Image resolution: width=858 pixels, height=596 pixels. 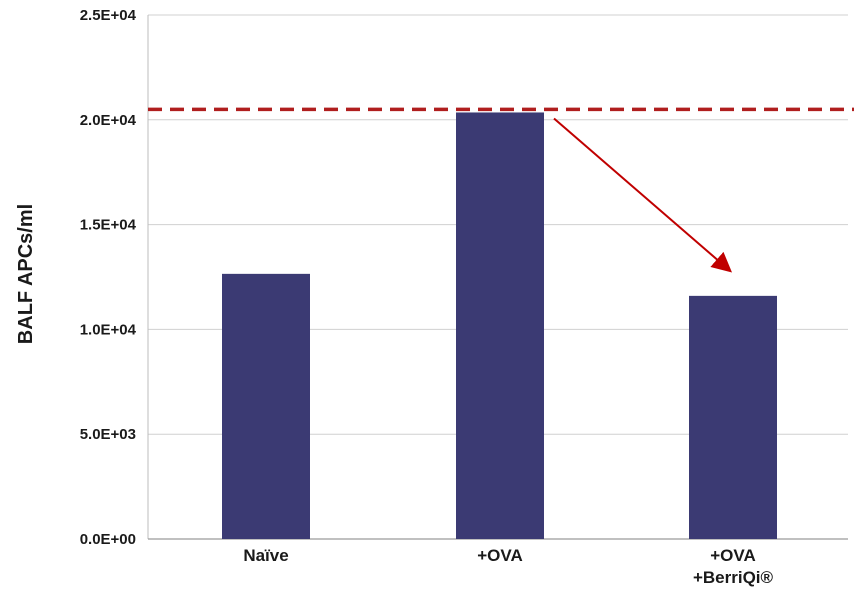 I want to click on annotation-arrow, so click(x=643, y=195).